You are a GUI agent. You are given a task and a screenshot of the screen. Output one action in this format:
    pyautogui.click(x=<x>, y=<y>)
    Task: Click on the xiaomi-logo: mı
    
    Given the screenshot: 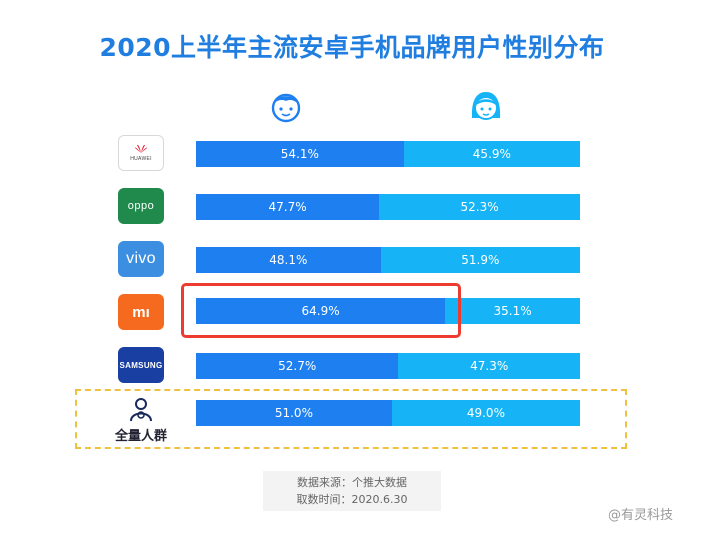 What is the action you would take?
    pyautogui.click(x=141, y=312)
    